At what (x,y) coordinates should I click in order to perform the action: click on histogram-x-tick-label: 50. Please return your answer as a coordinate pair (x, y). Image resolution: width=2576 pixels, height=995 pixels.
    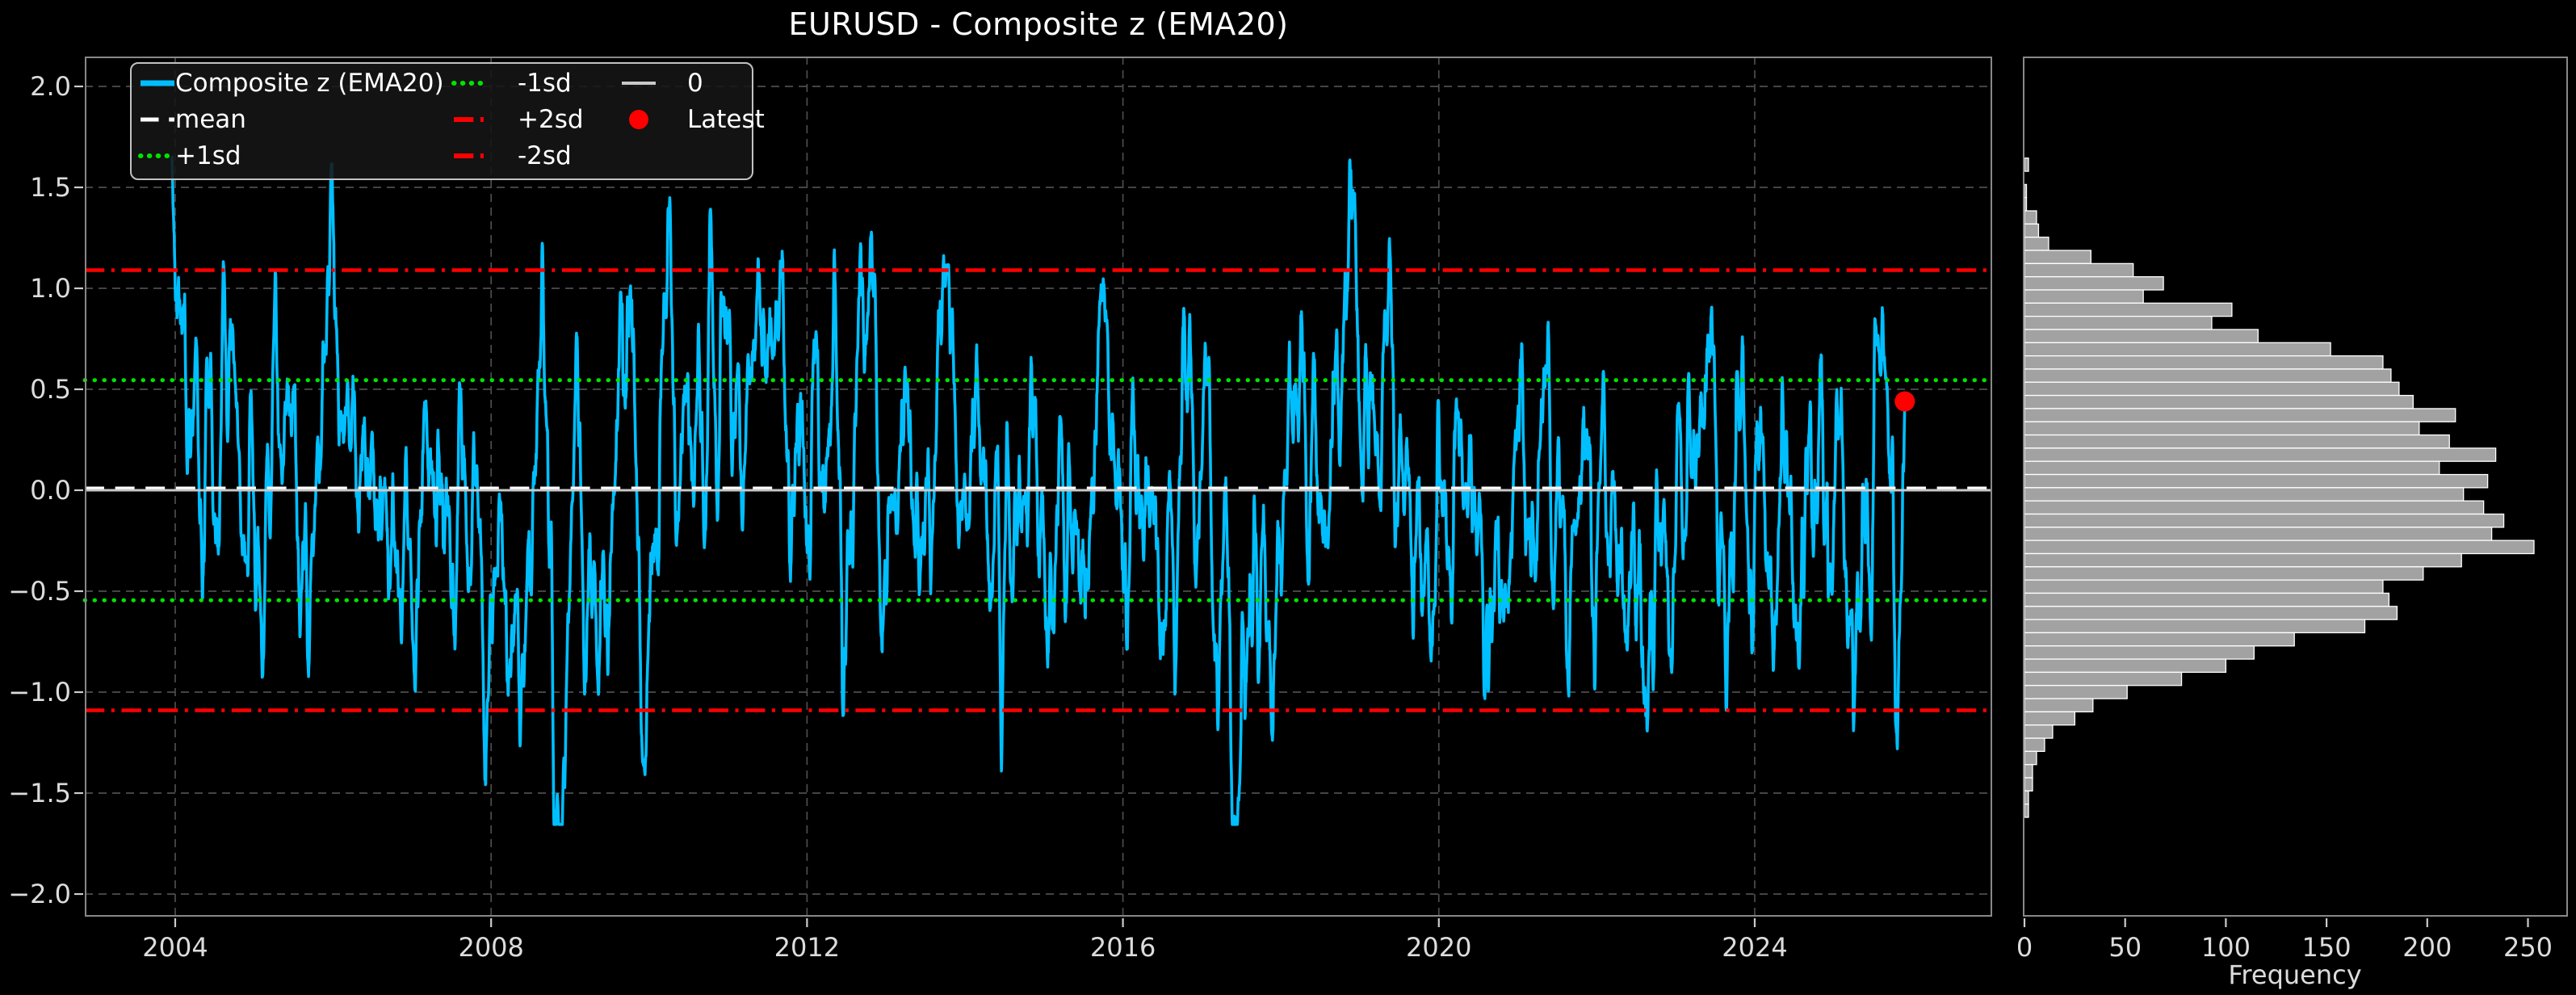
    Looking at the image, I should click on (2125, 947).